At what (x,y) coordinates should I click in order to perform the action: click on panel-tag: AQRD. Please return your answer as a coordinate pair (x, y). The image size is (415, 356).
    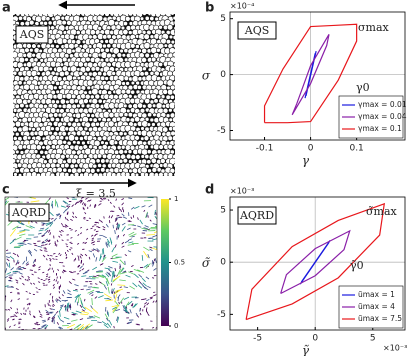
    Looking at the image, I should click on (256, 215).